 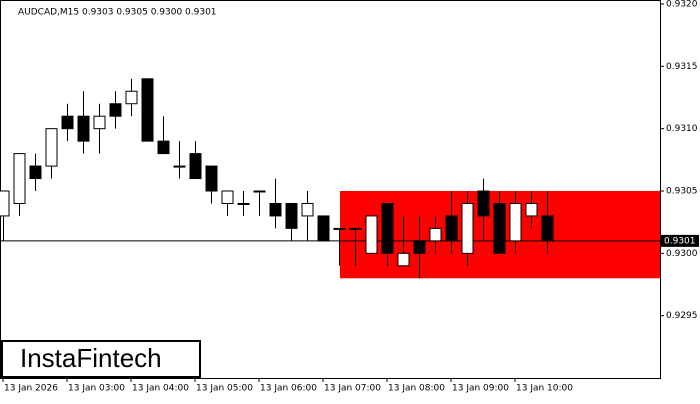 What do you see at coordinates (682, 254) in the screenshot?
I see `y-tick-label: 0.9300` at bounding box center [682, 254].